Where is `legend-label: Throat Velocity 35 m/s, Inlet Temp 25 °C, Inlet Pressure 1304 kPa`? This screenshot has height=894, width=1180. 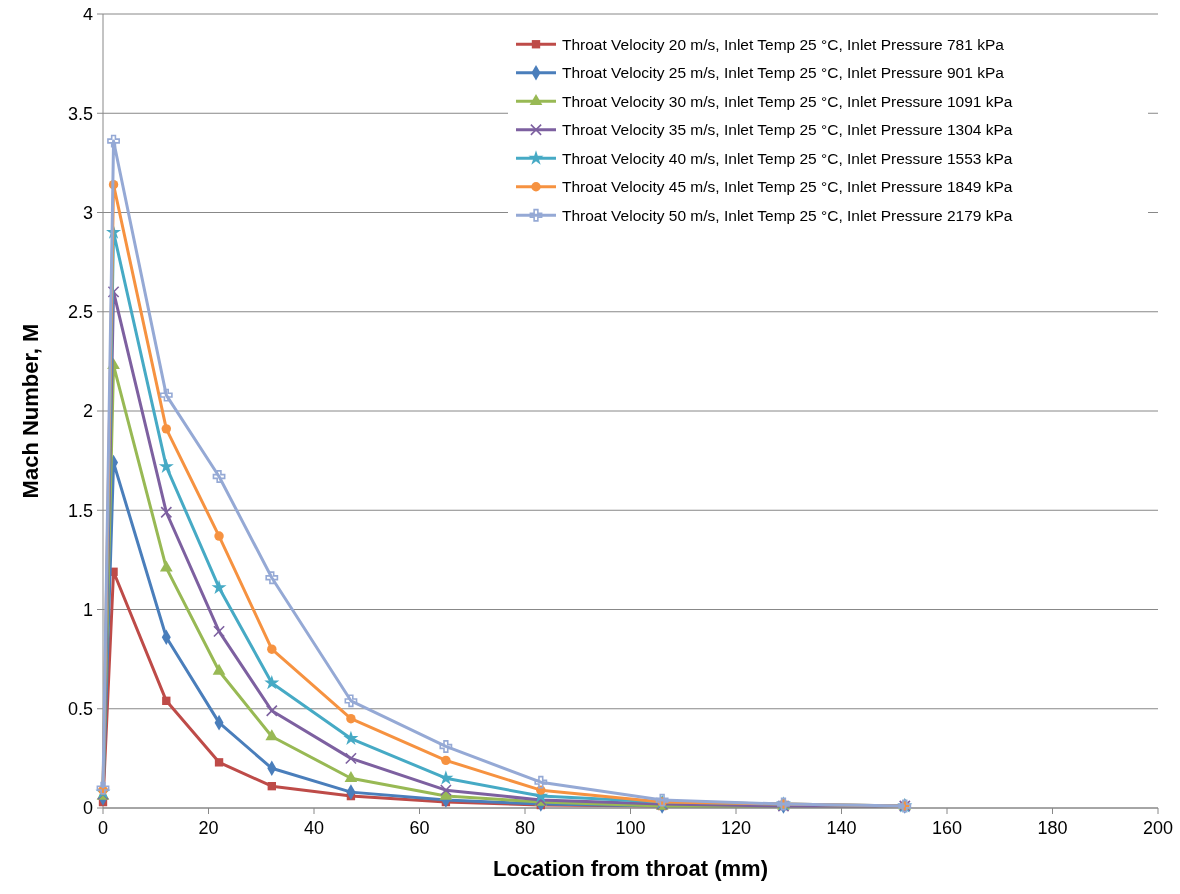 legend-label: Throat Velocity 35 m/s, Inlet Temp 25 °C, Inlet Pressure 1304 kPa is located at coordinates (787, 130).